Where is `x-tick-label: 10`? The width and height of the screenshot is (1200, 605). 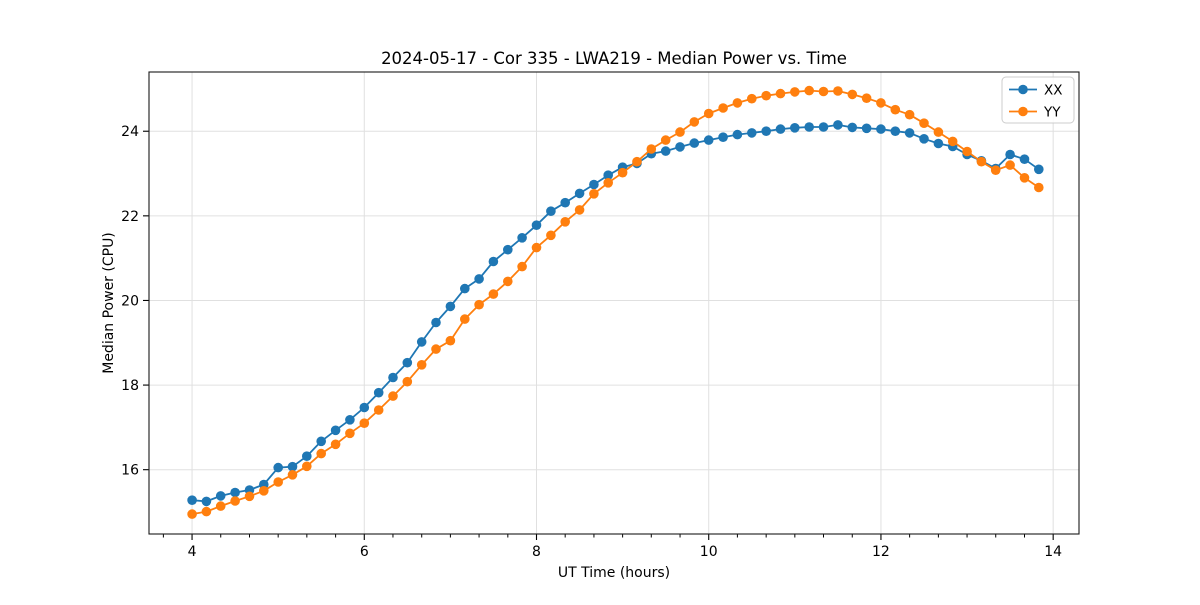 x-tick-label: 10 is located at coordinates (709, 552).